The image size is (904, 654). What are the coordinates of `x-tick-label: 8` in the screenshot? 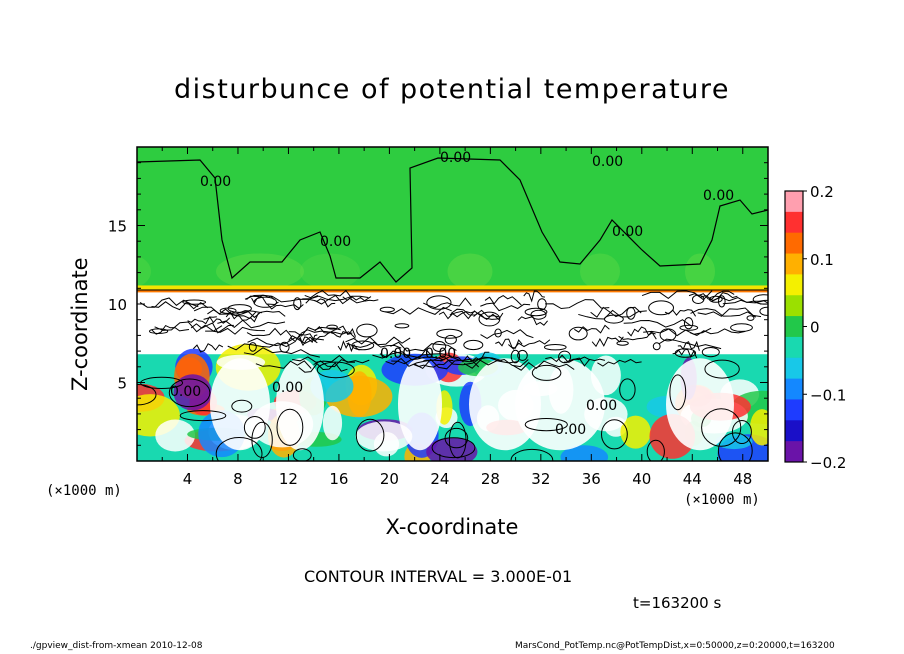 It's located at (238, 479).